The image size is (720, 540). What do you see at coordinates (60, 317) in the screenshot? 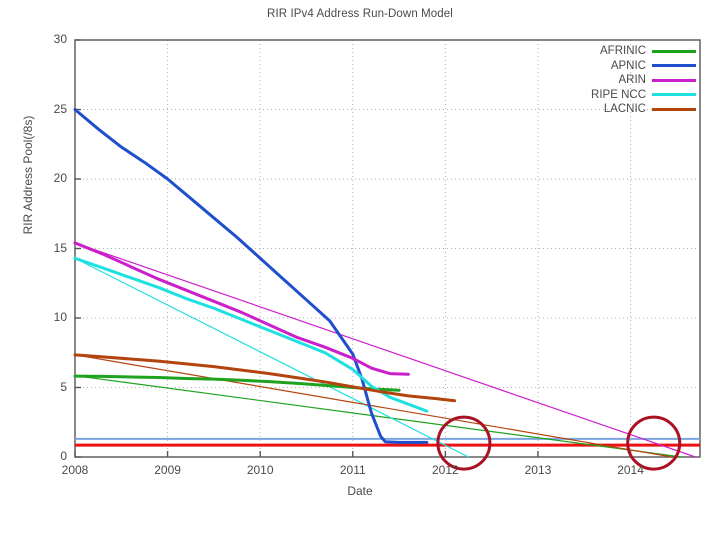
I see `y-tick-10: 10` at bounding box center [60, 317].